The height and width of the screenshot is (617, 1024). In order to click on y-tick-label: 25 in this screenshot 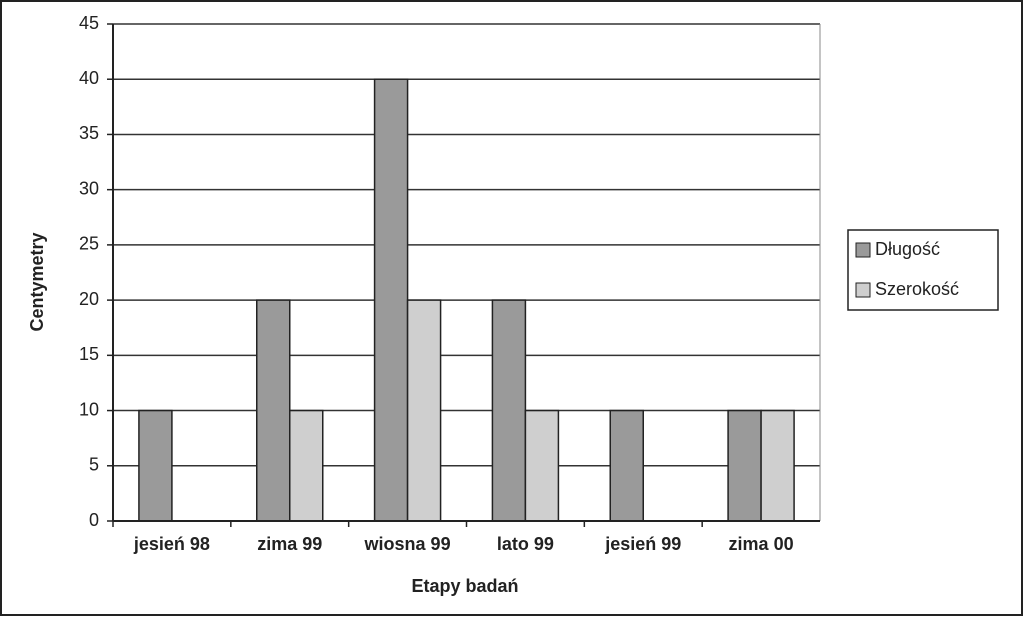, I will do `click(89, 244)`.